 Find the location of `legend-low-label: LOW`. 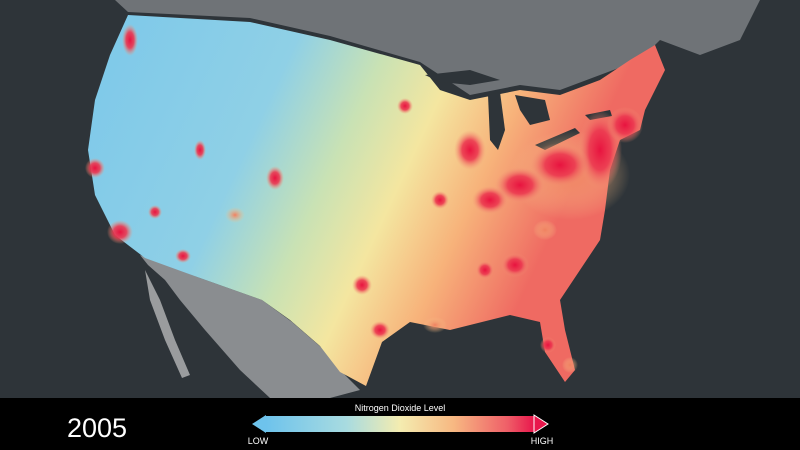

legend-low-label: LOW is located at coordinates (258, 441).